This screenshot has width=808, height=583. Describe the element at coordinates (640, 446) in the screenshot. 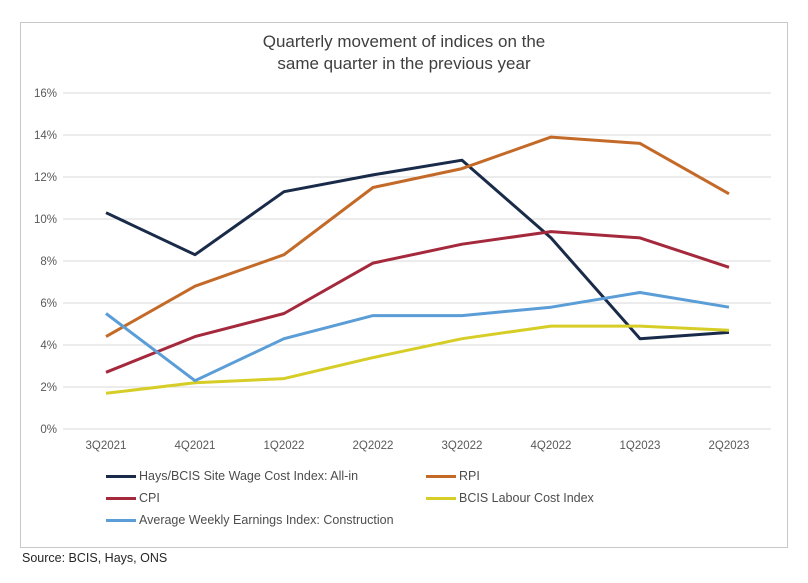

I see `x-axis-tick-label: 1Q2023` at that location.